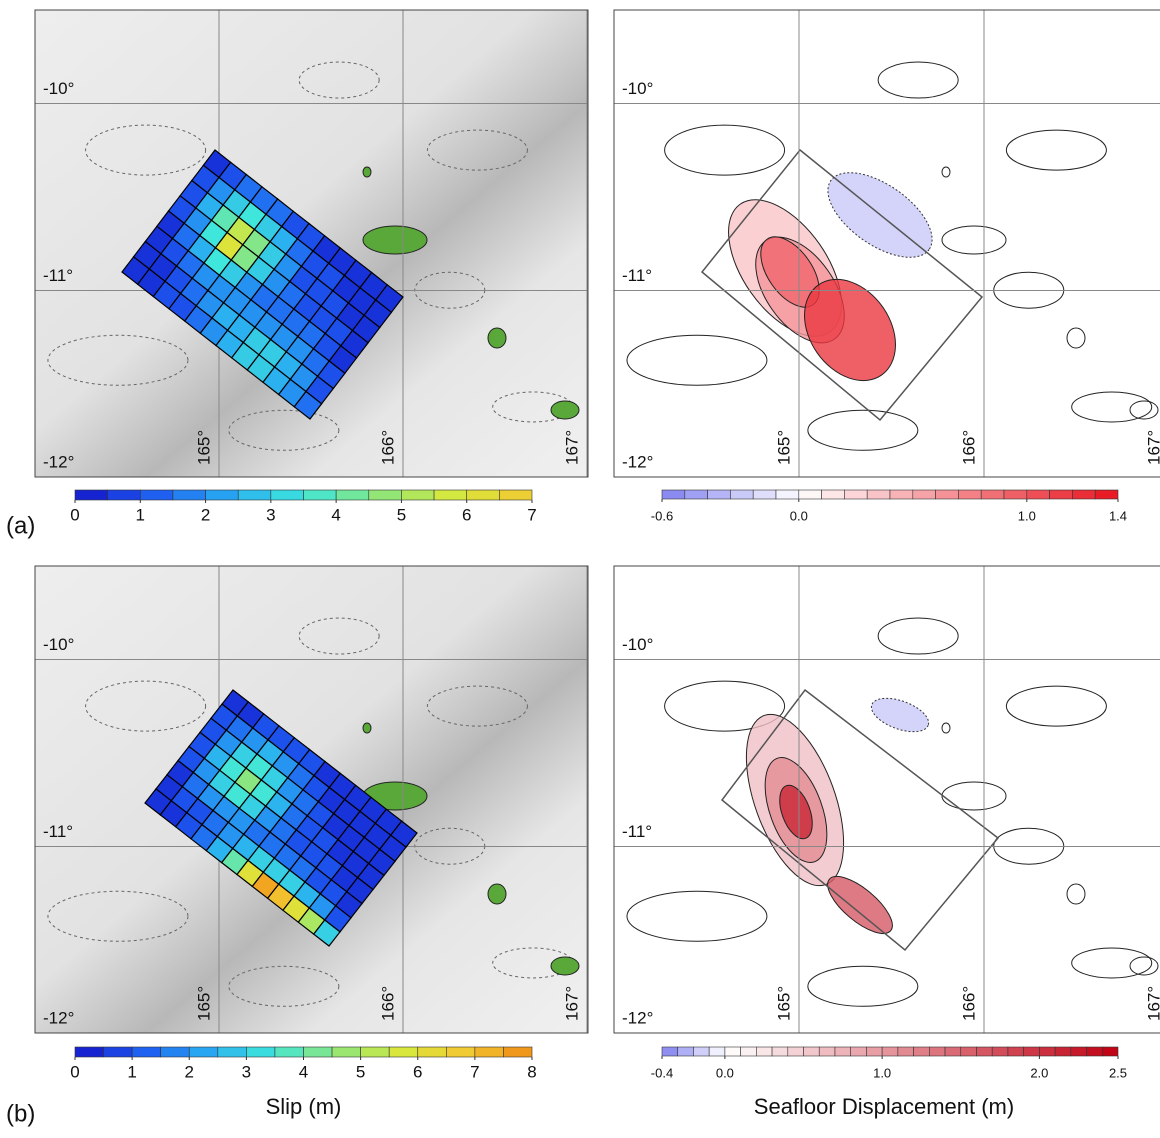 The width and height of the screenshot is (1160, 1138). I want to click on colorbar-label: -0.6, so click(662, 515).